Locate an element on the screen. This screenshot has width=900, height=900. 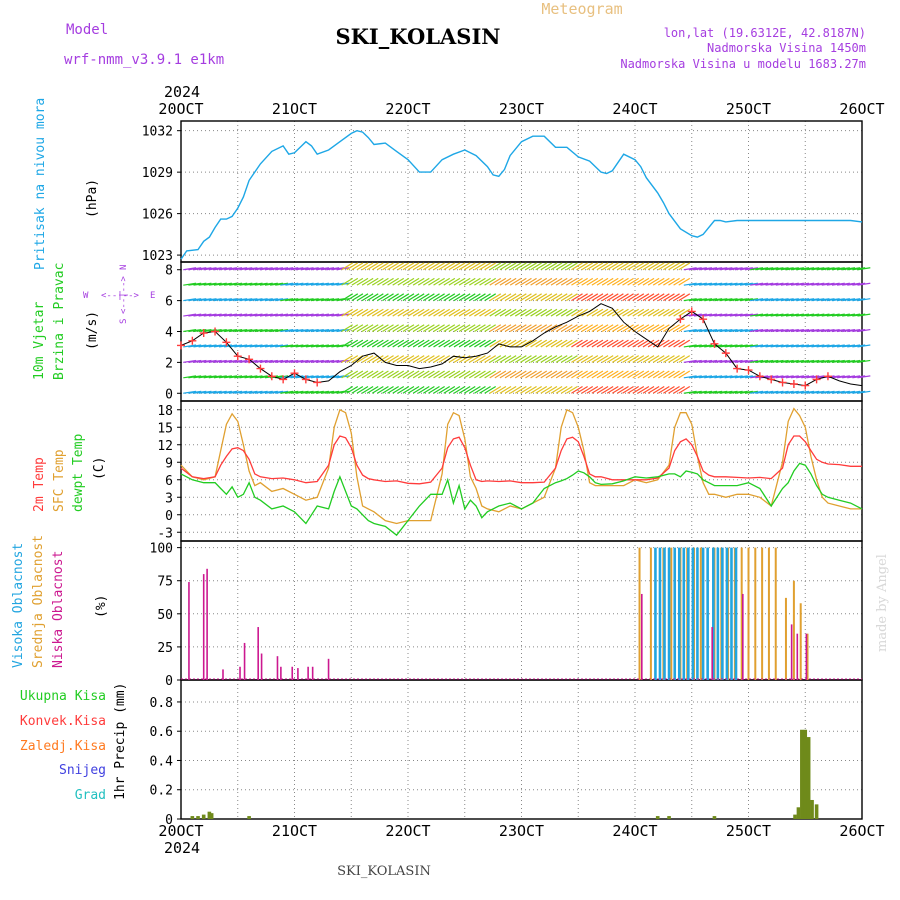
precip-label: 1hr Precip (mm) is located at coordinates (120, 741).